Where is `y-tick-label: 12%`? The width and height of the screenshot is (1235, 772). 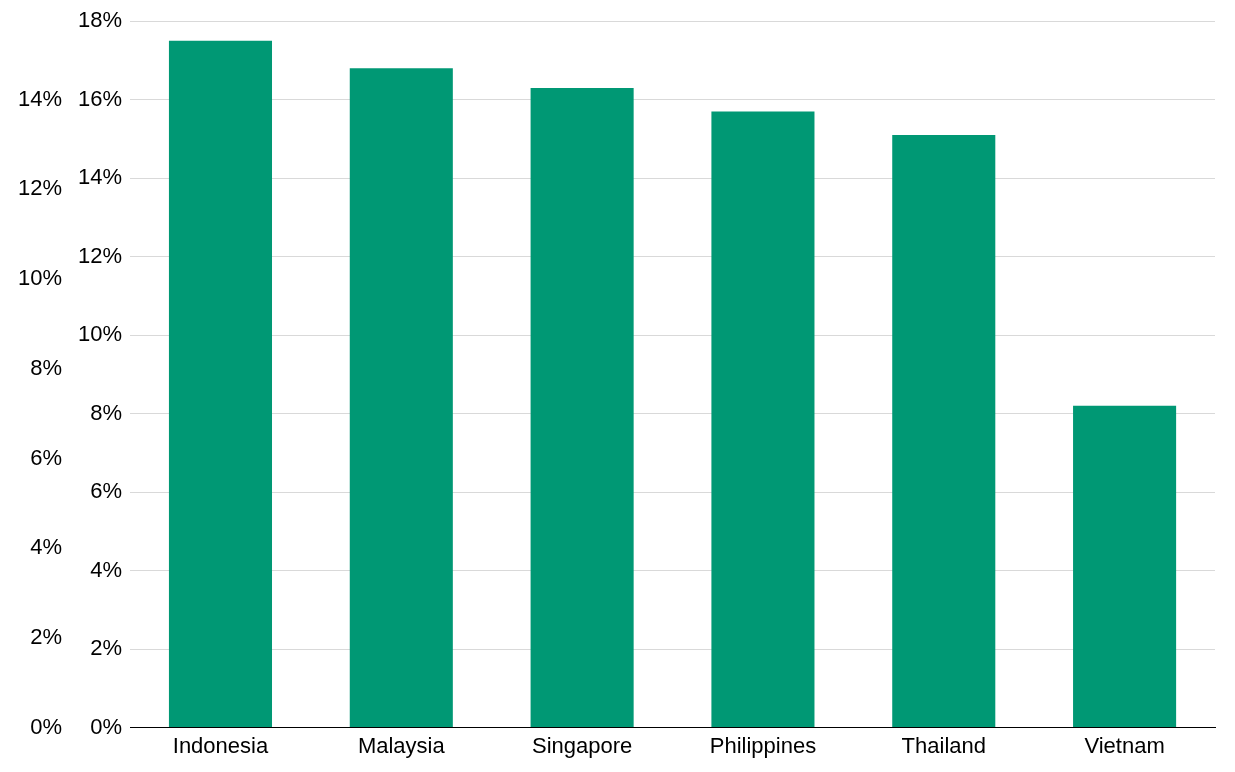
y-tick-label: 12% is located at coordinates (100, 255).